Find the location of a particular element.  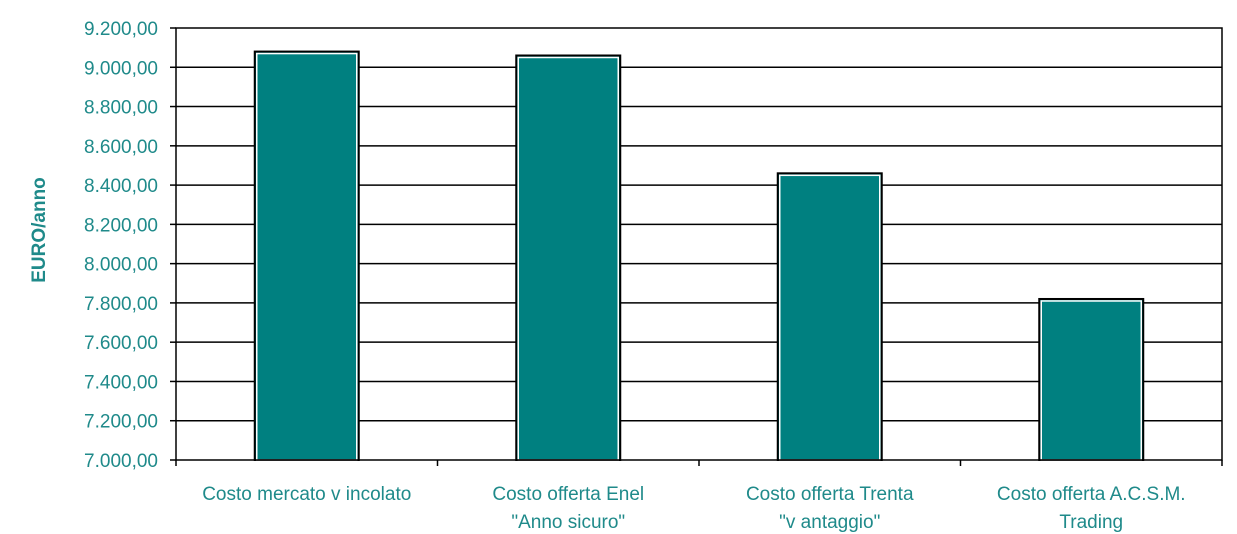

y-axis-title: EURO/anno is located at coordinates (39, 230).